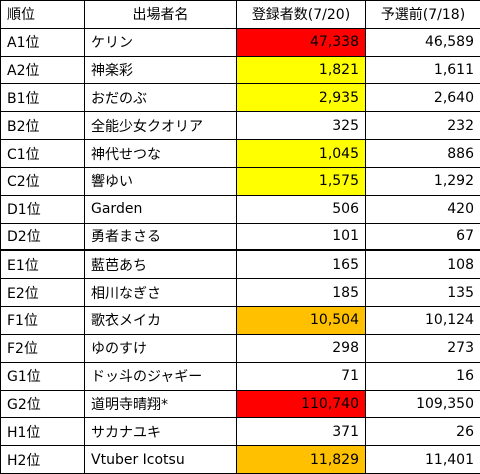  Describe the element at coordinates (423, 377) in the screenshot. I see `preliminary-cell: 16` at that location.